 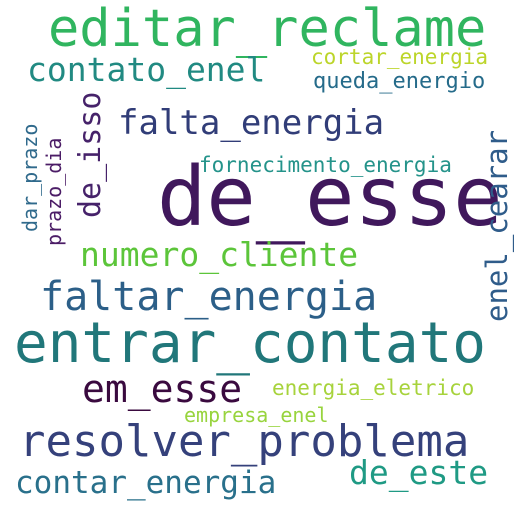 I want to click on word-energia-eletrico: energia_eletrico, so click(x=373, y=388).